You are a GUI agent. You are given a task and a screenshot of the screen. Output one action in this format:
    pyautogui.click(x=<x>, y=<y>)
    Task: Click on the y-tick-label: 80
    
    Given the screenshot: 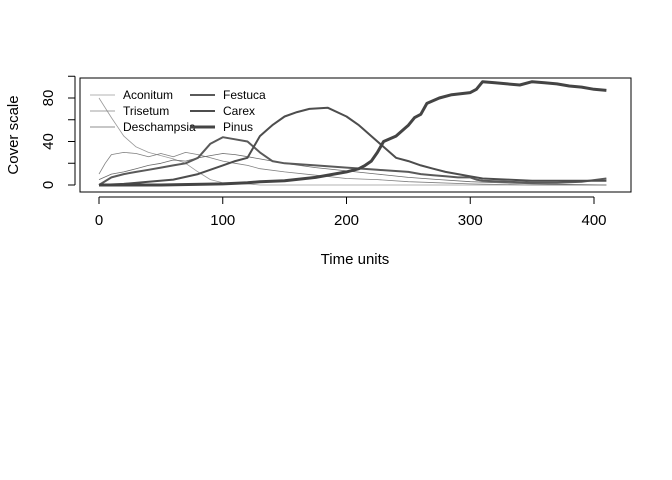 What is the action you would take?
    pyautogui.click(x=48, y=98)
    